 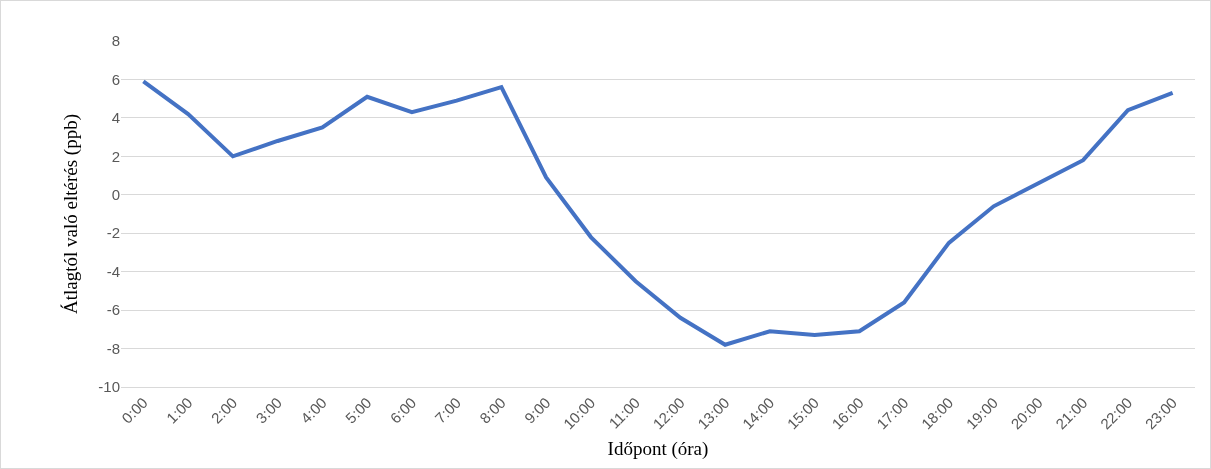 I want to click on x-axis-title: Időpont (óra), so click(x=658, y=449).